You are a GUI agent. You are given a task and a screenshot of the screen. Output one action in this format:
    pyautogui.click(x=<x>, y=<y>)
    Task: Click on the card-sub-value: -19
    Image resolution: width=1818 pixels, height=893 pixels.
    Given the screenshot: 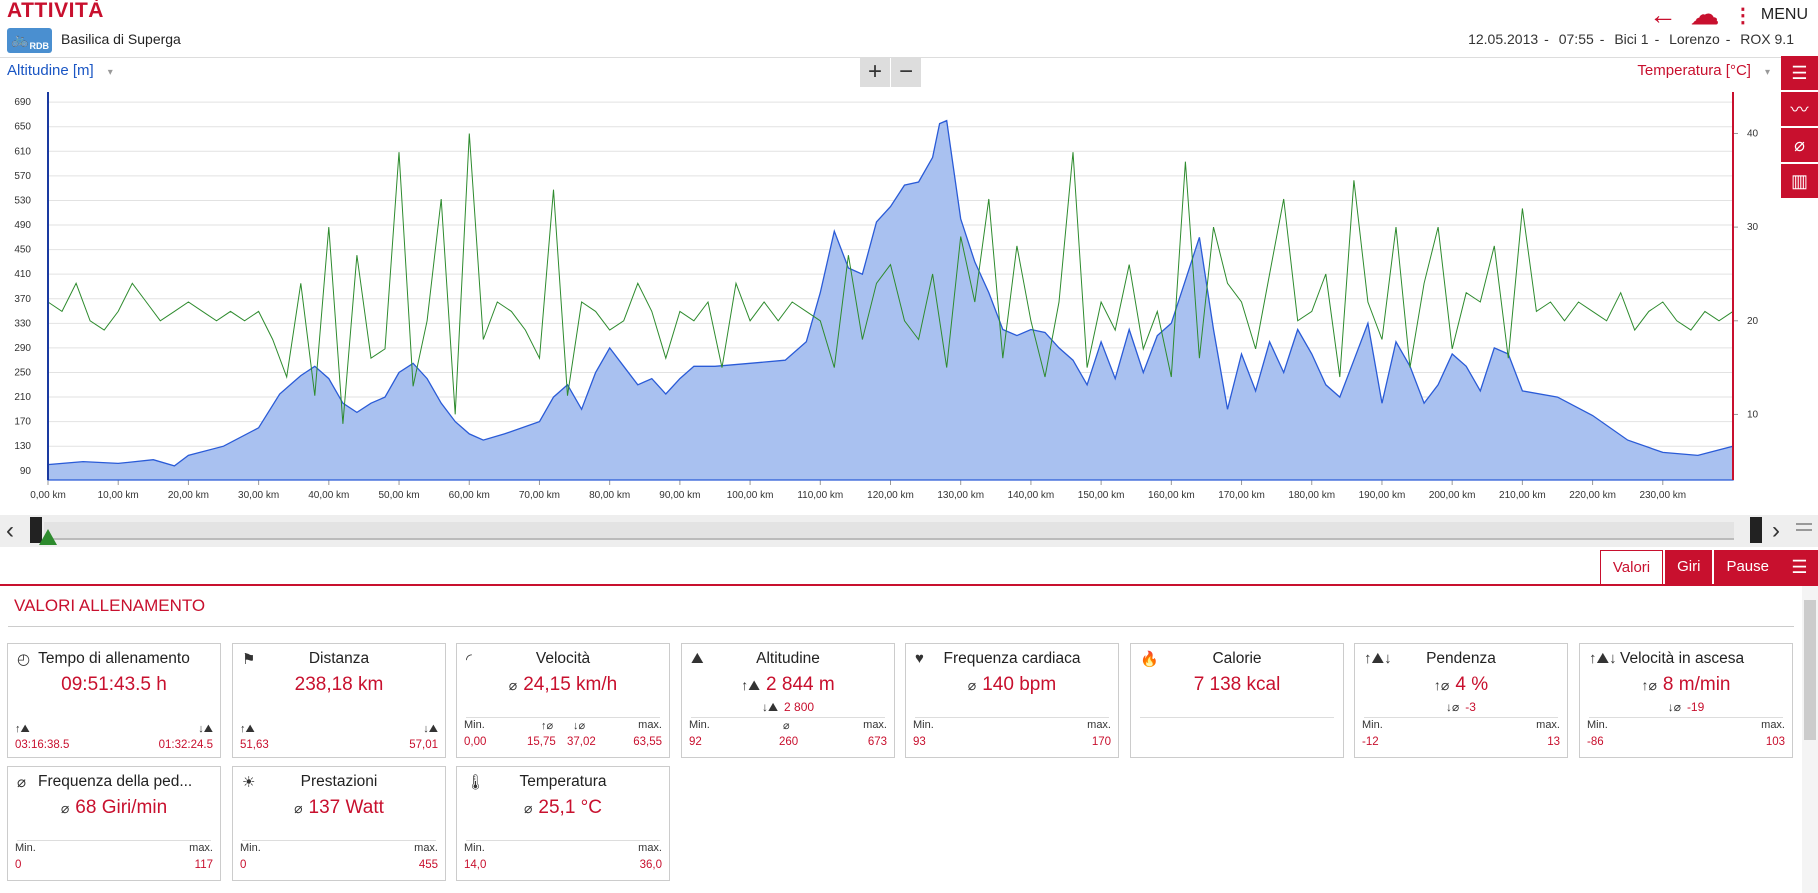 What is the action you would take?
    pyautogui.click(x=1695, y=707)
    